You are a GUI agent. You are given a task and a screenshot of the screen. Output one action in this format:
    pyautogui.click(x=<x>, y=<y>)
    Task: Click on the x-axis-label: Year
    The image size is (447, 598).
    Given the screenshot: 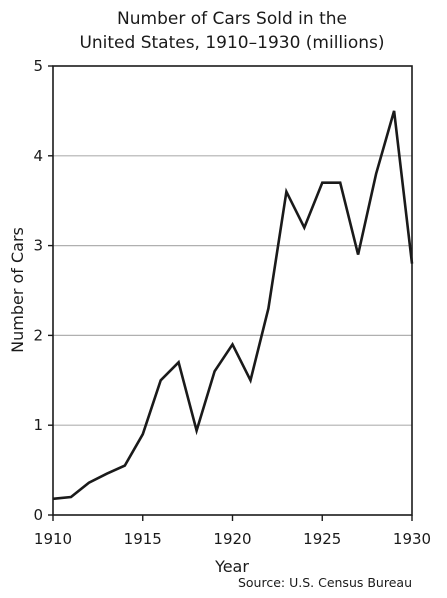 What is the action you would take?
    pyautogui.click(x=231, y=566)
    